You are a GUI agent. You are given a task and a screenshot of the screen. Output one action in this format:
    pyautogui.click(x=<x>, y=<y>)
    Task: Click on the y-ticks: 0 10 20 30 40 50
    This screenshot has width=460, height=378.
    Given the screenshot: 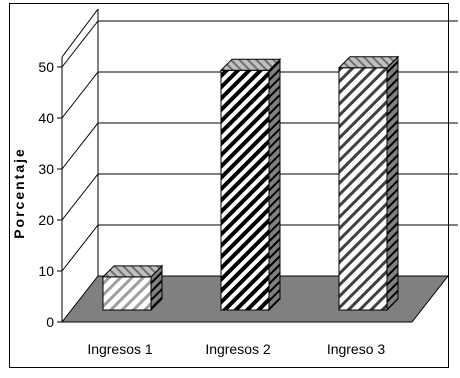 What is the action you would take?
    pyautogui.click(x=50, y=194)
    